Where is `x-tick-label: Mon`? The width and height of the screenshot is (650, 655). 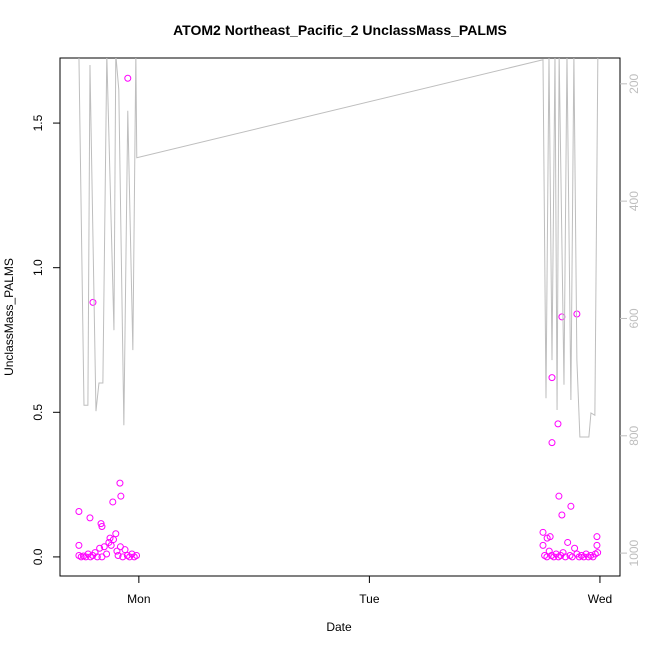 x-tick-label: Mon is located at coordinates (138, 599).